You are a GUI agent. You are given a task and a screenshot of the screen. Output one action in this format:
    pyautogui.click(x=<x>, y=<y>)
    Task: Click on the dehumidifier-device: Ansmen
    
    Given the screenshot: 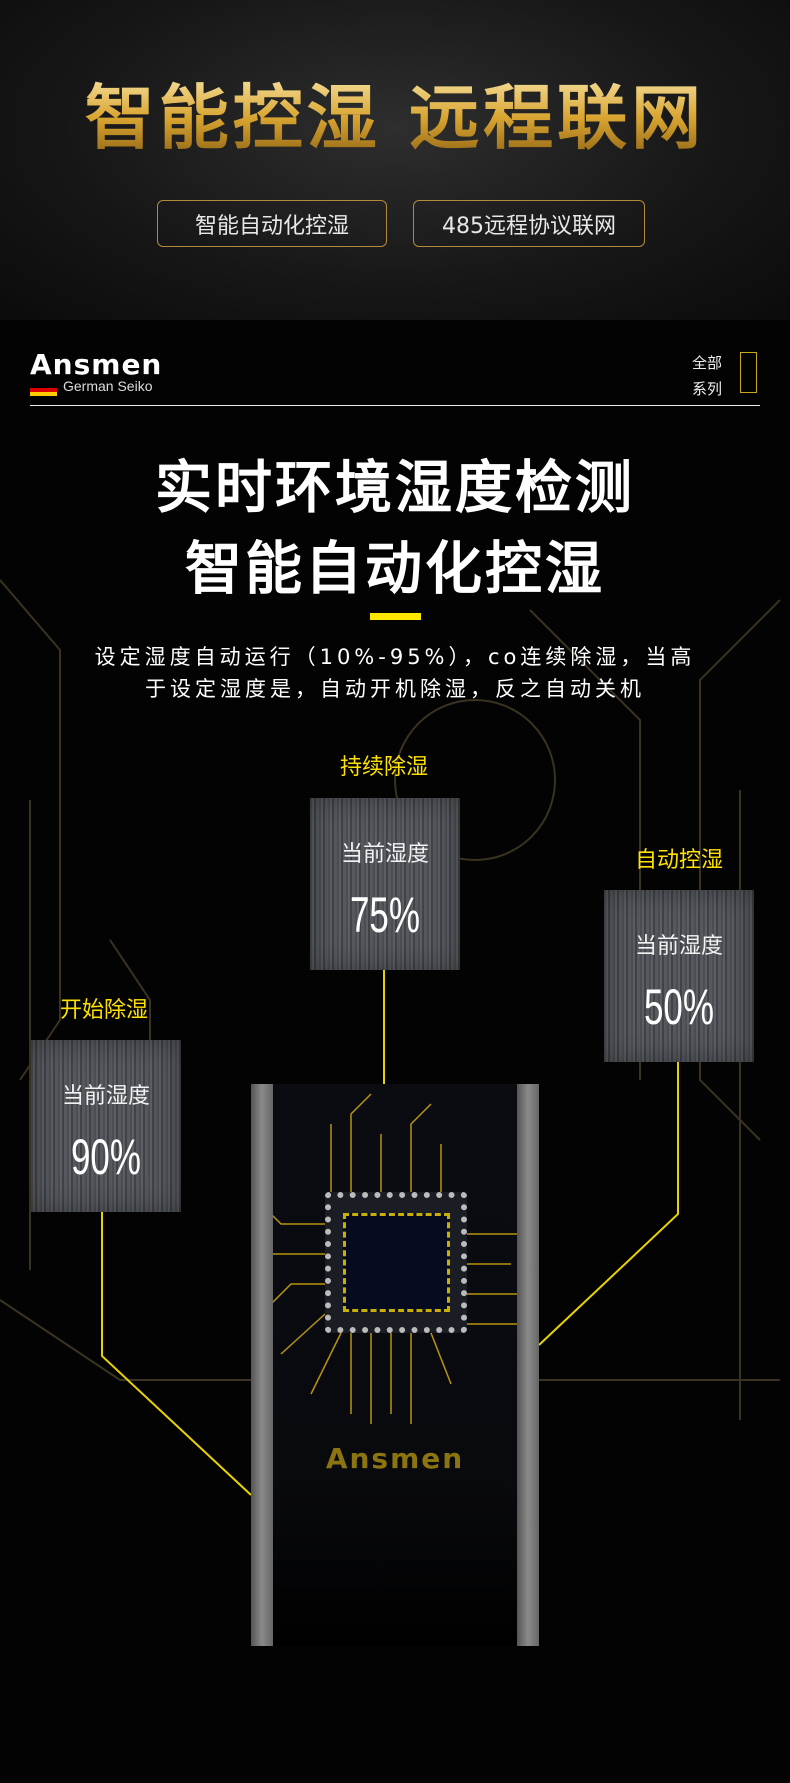 What is the action you would take?
    pyautogui.click(x=395, y=1365)
    